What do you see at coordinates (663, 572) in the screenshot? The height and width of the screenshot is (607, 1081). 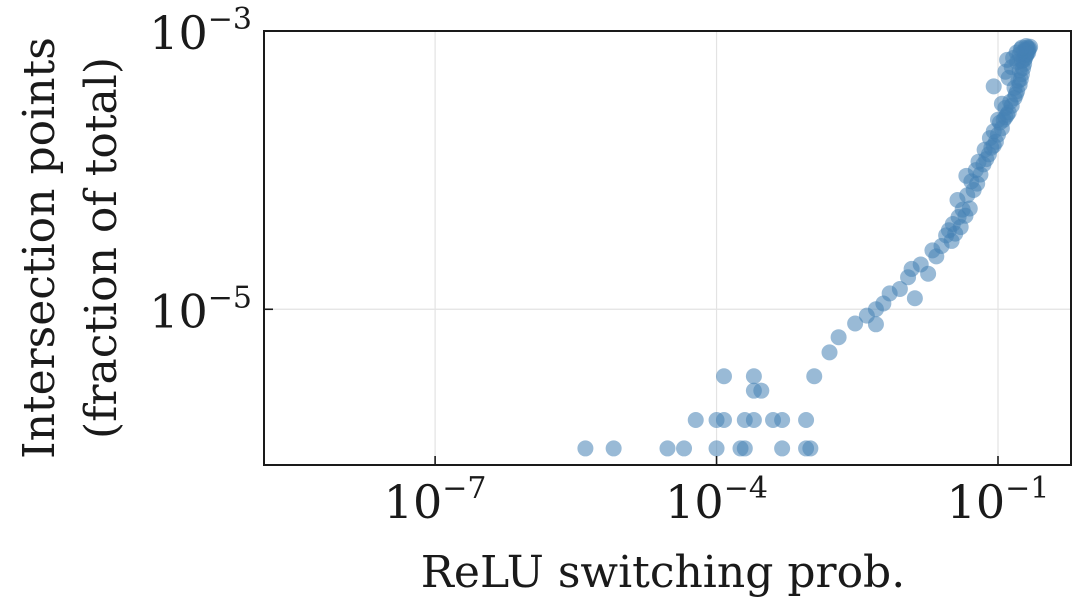 I see `x-axis-label: ReLU switching prob.` at bounding box center [663, 572].